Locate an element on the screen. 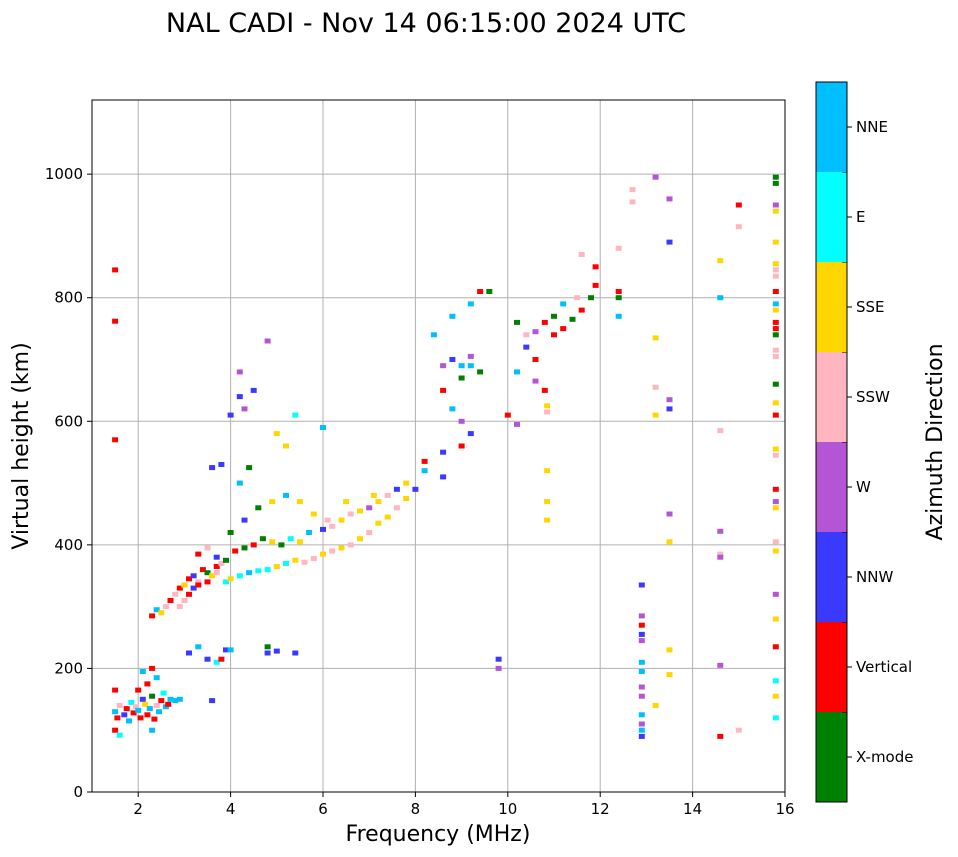  y-tick-label: 600 is located at coordinates (68, 421).